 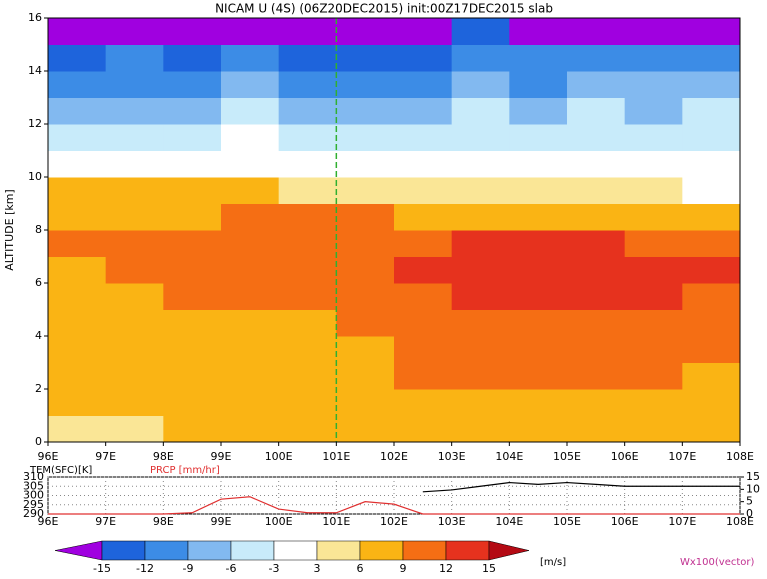 What do you see at coordinates (740, 456) in the screenshot?
I see `x-tick-label: 108E` at bounding box center [740, 456].